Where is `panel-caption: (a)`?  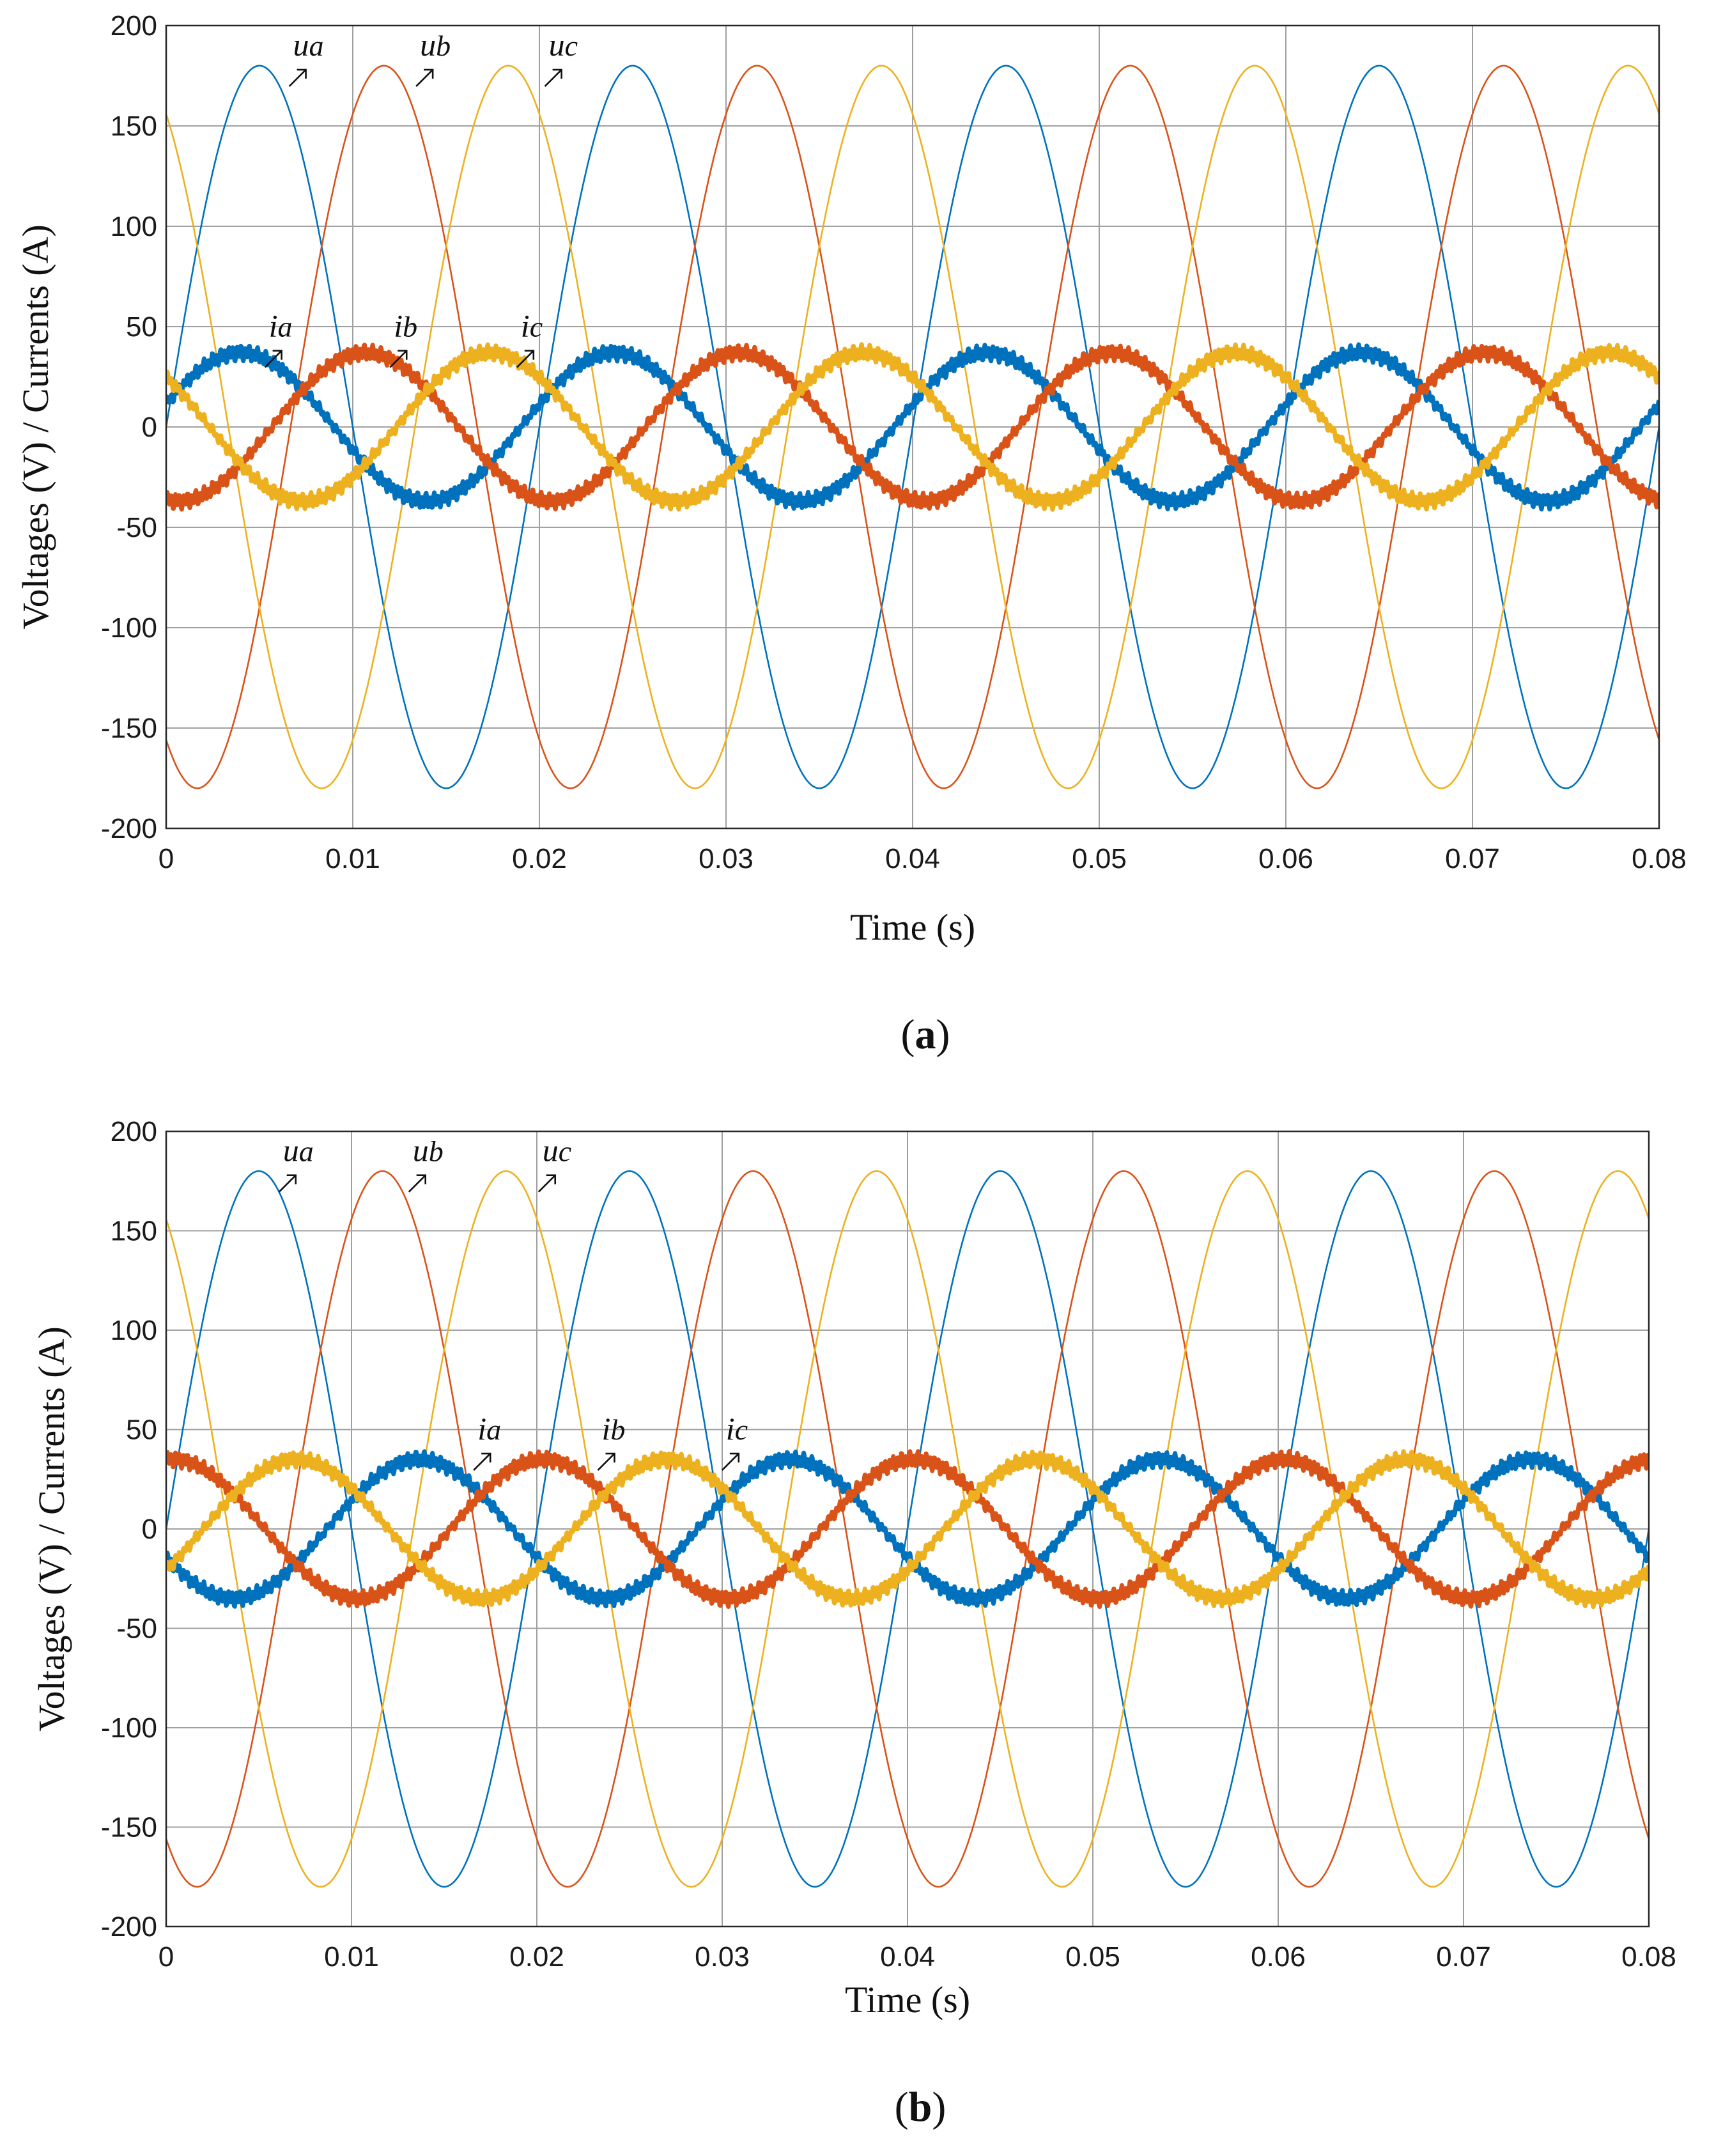
panel-caption: (a) is located at coordinates (925, 1034).